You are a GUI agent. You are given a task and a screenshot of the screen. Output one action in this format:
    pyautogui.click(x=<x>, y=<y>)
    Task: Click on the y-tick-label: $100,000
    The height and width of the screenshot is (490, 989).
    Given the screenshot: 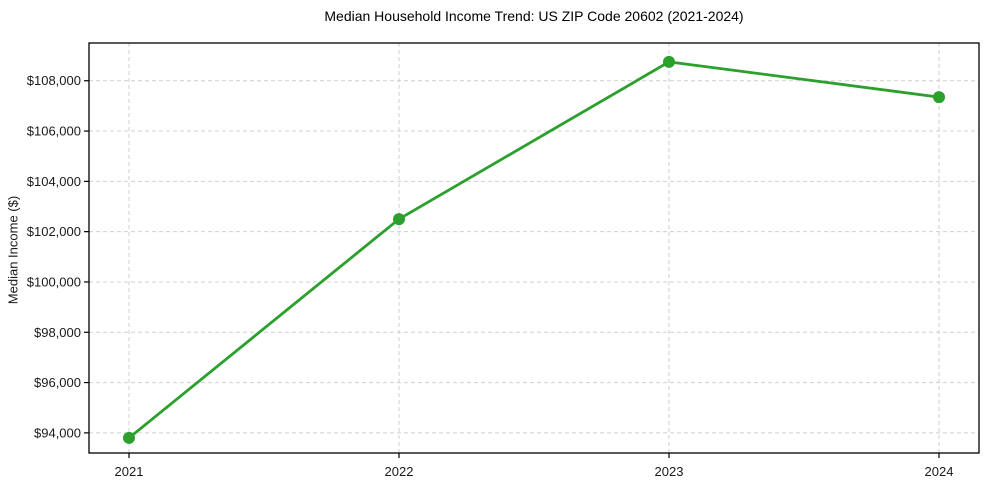 What is the action you would take?
    pyautogui.click(x=54, y=281)
    